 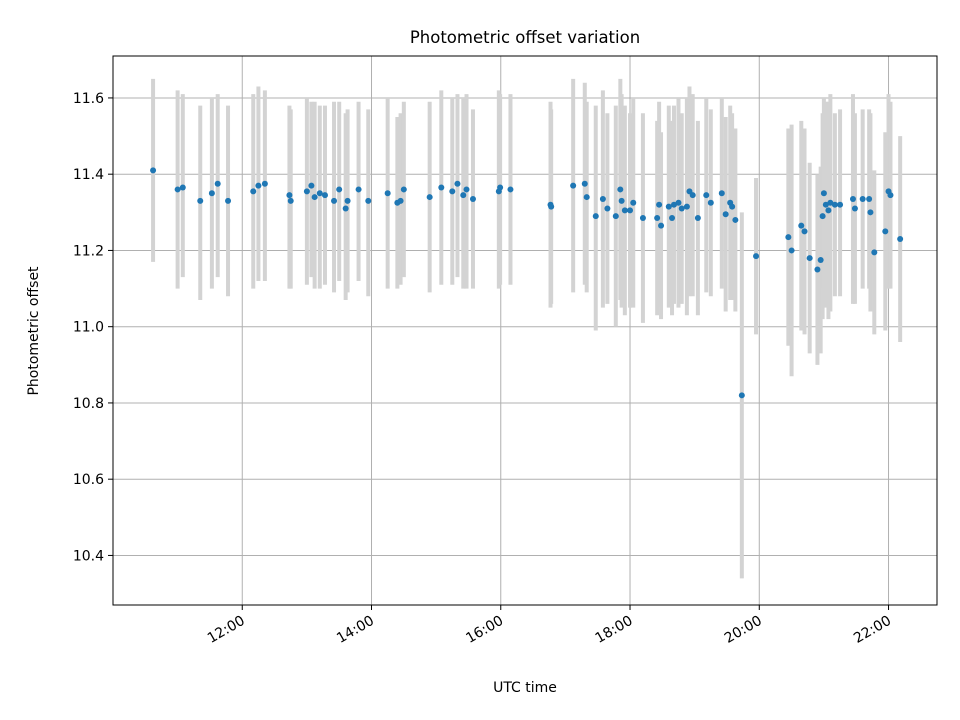 What do you see at coordinates (88, 480) in the screenshot?
I see `y-tick-label: 10.6` at bounding box center [88, 480].